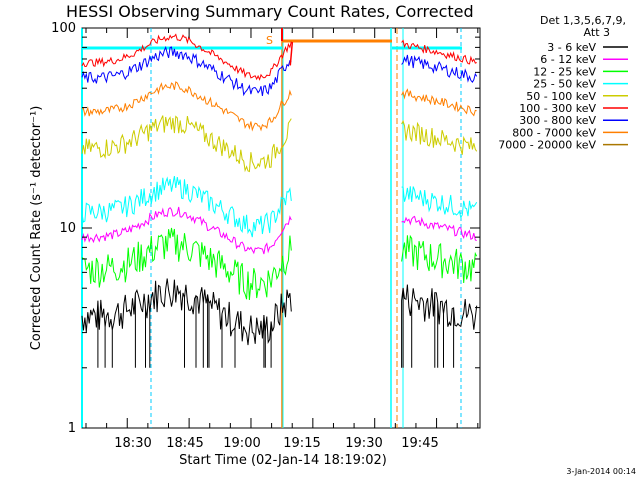  I want to click on y-tick-label-1: 1, so click(72, 428).